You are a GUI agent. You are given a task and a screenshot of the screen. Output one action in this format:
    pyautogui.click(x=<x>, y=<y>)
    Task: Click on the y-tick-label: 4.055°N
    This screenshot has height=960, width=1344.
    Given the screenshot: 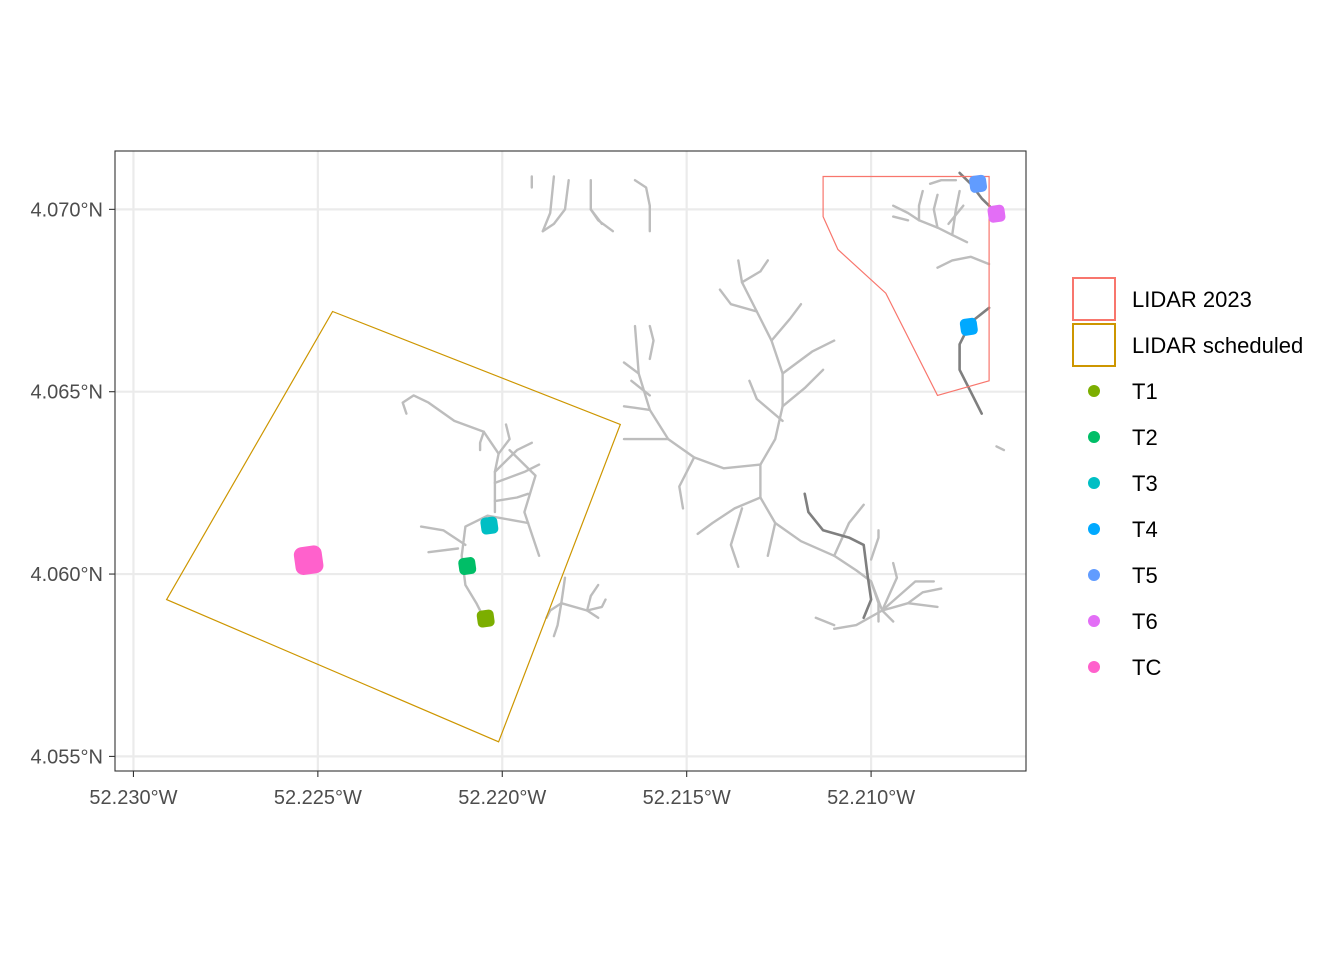 What is the action you would take?
    pyautogui.click(x=67, y=757)
    